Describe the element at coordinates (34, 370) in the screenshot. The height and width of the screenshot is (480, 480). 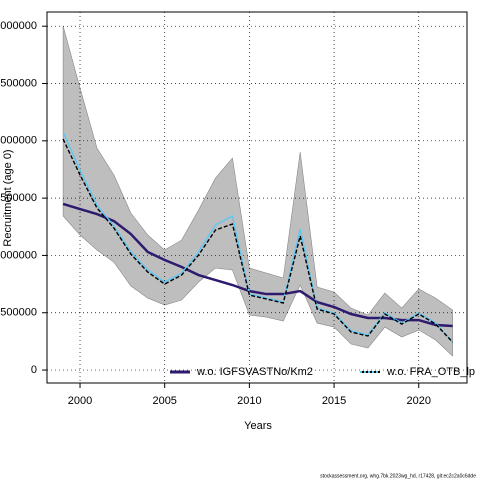
I see `y-tick-label: 0` at that location.